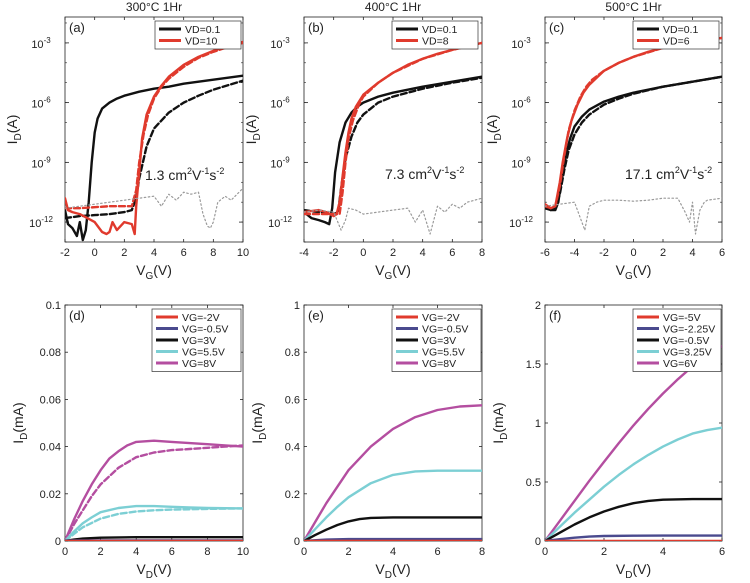 The width and height of the screenshot is (750, 583). What do you see at coordinates (316, 315) in the screenshot?
I see `panel-label: (e)` at bounding box center [316, 315].